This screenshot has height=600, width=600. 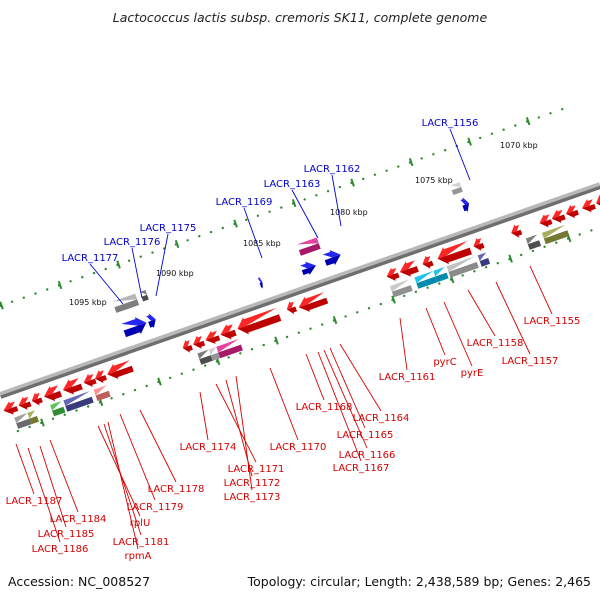 What do you see at coordinates (168, 228) in the screenshot?
I see `forward-gene-label: LACR_1175` at bounding box center [168, 228].